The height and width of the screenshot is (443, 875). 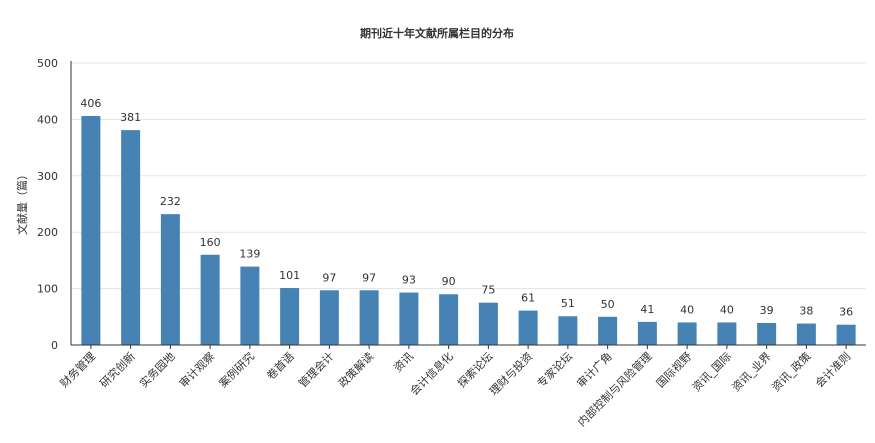 What do you see at coordinates (130, 117) in the screenshot?
I see `data-label: 381` at bounding box center [130, 117].